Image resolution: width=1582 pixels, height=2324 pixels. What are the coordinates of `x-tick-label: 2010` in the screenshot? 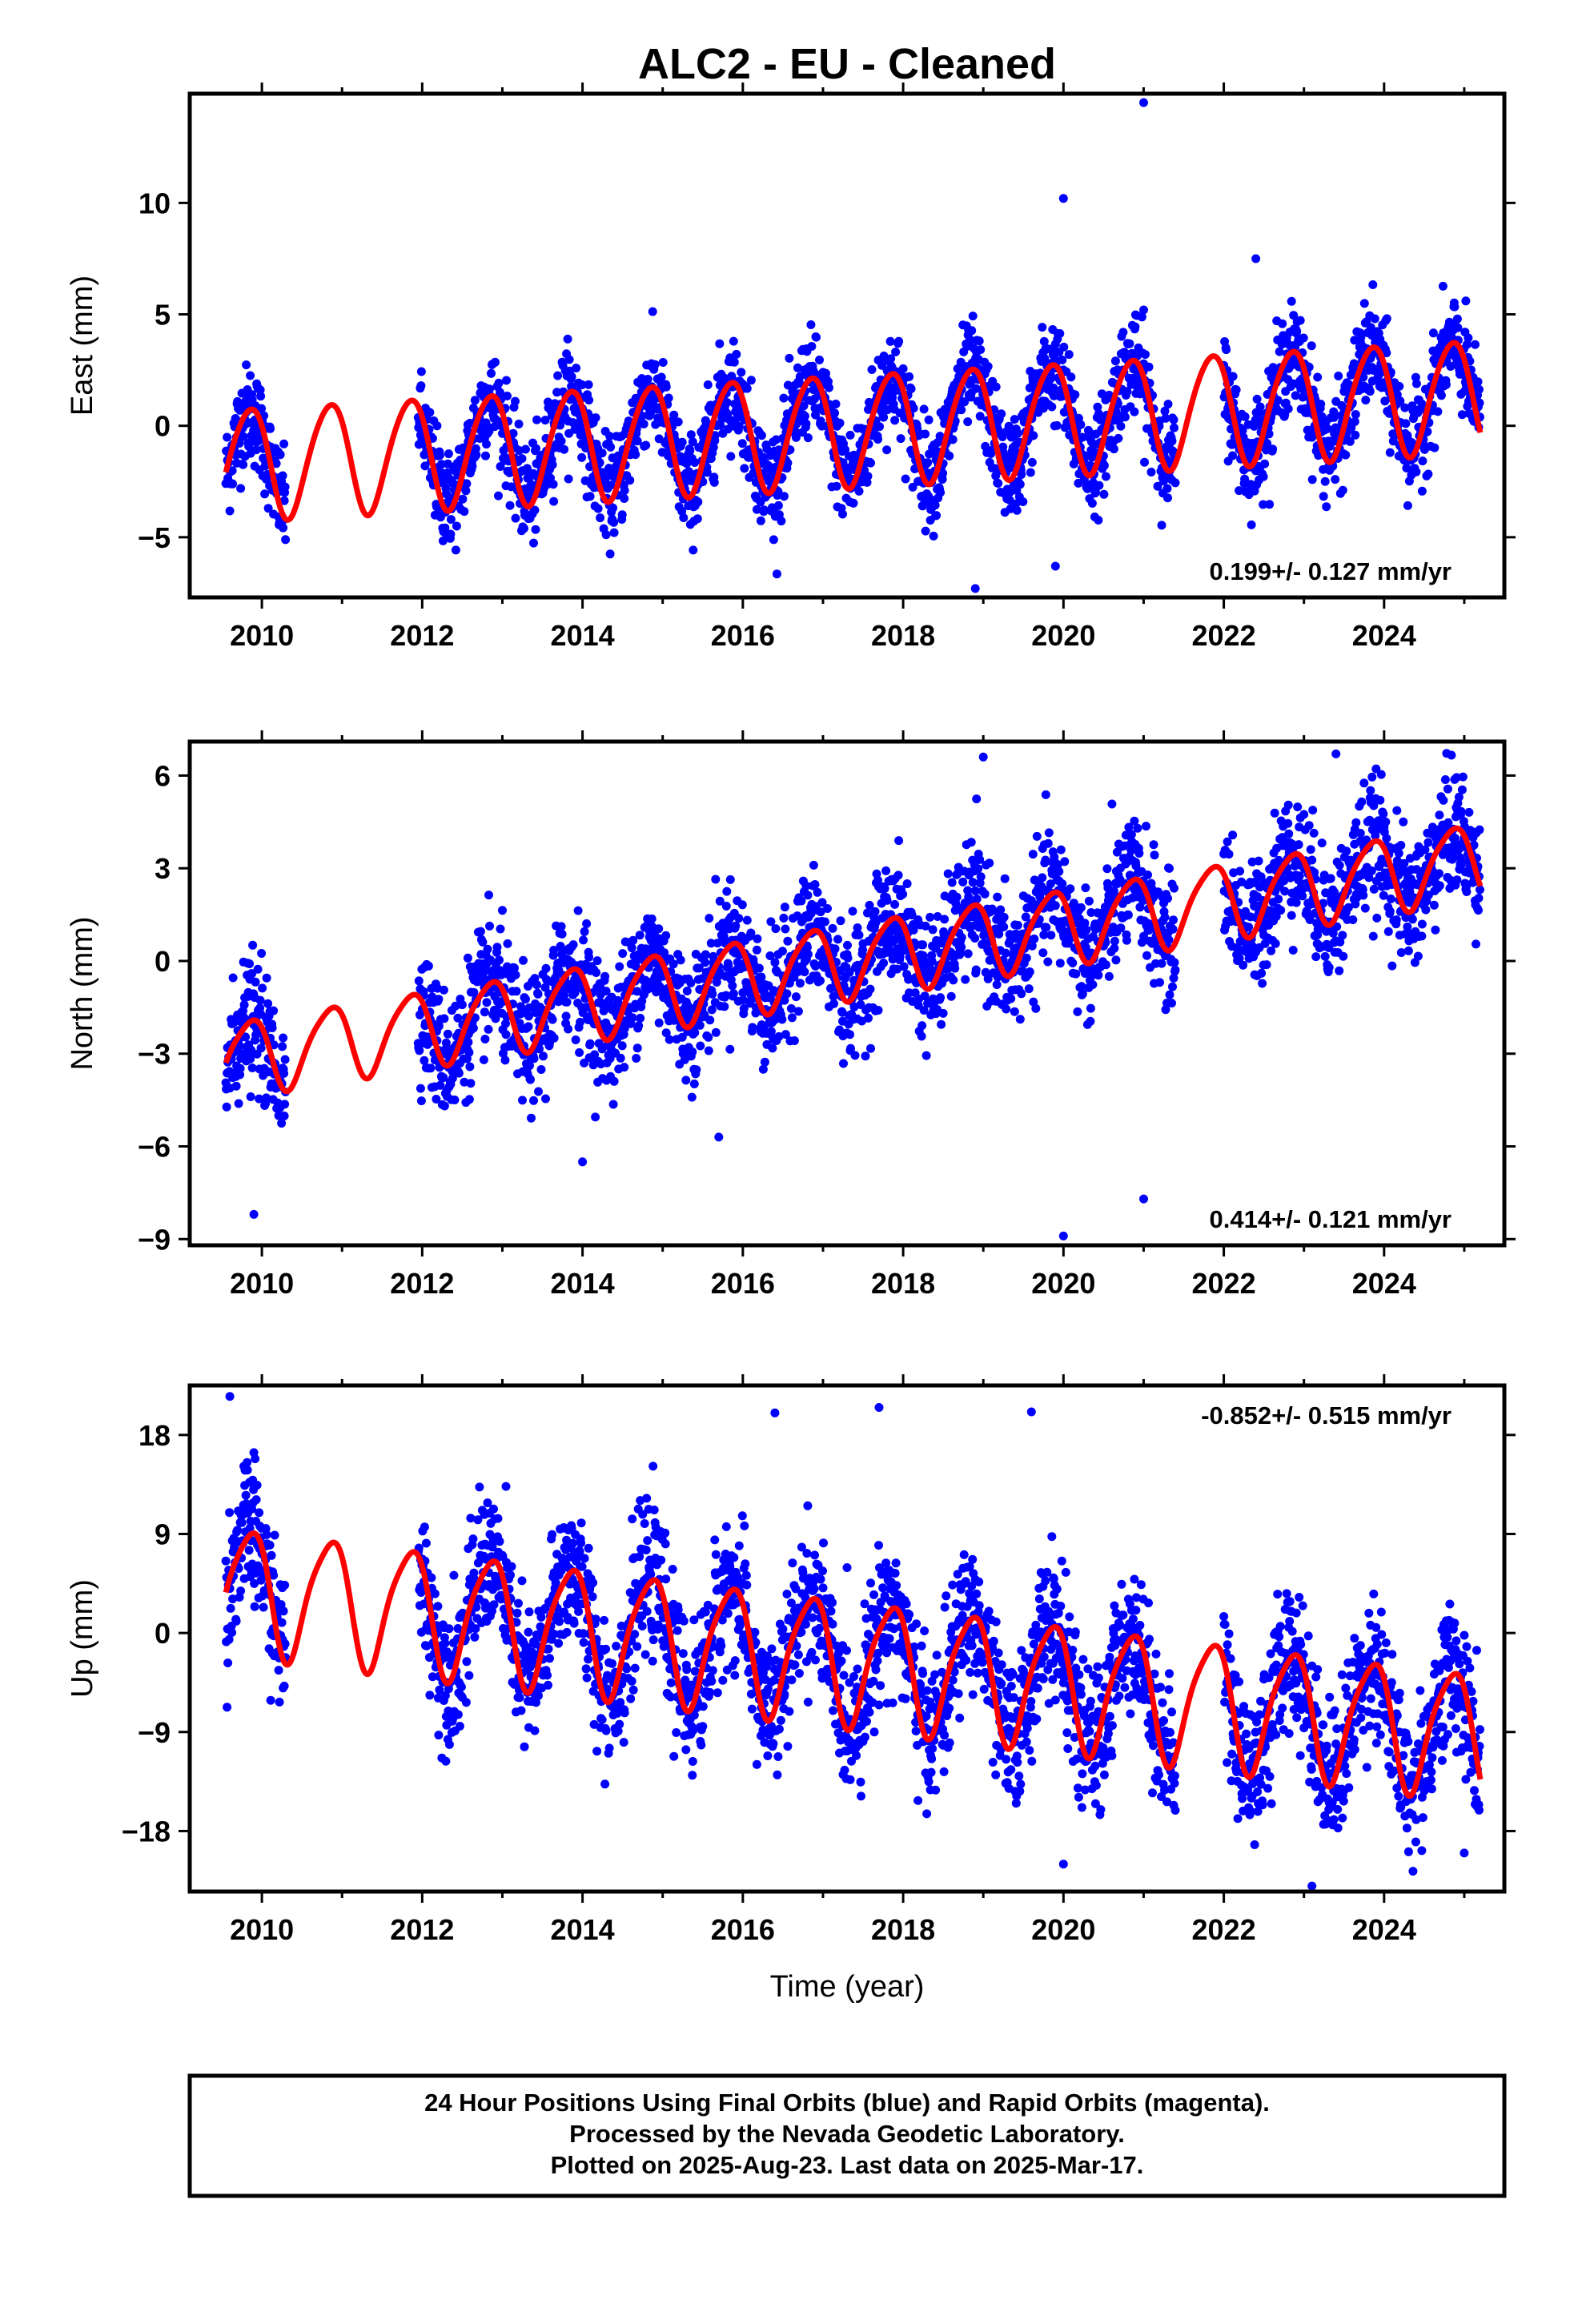 It's located at (262, 635).